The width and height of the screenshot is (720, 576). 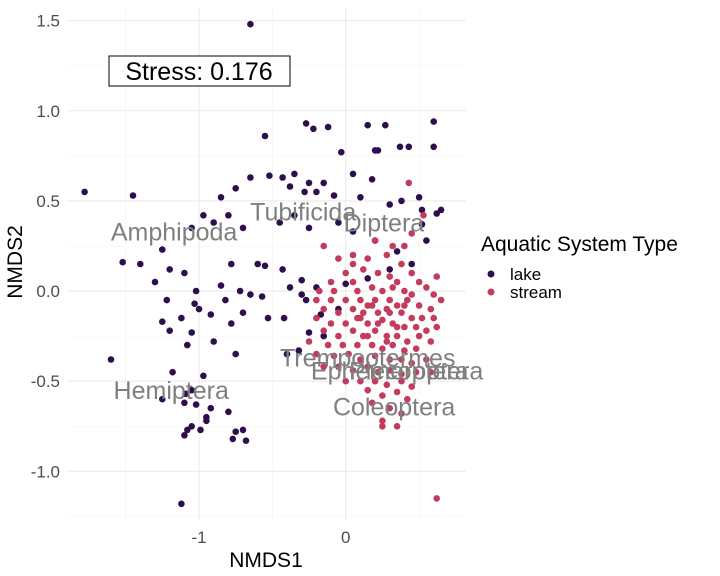 What do you see at coordinates (48, 201) in the screenshot?
I see `y-tick-label: 0.5` at bounding box center [48, 201].